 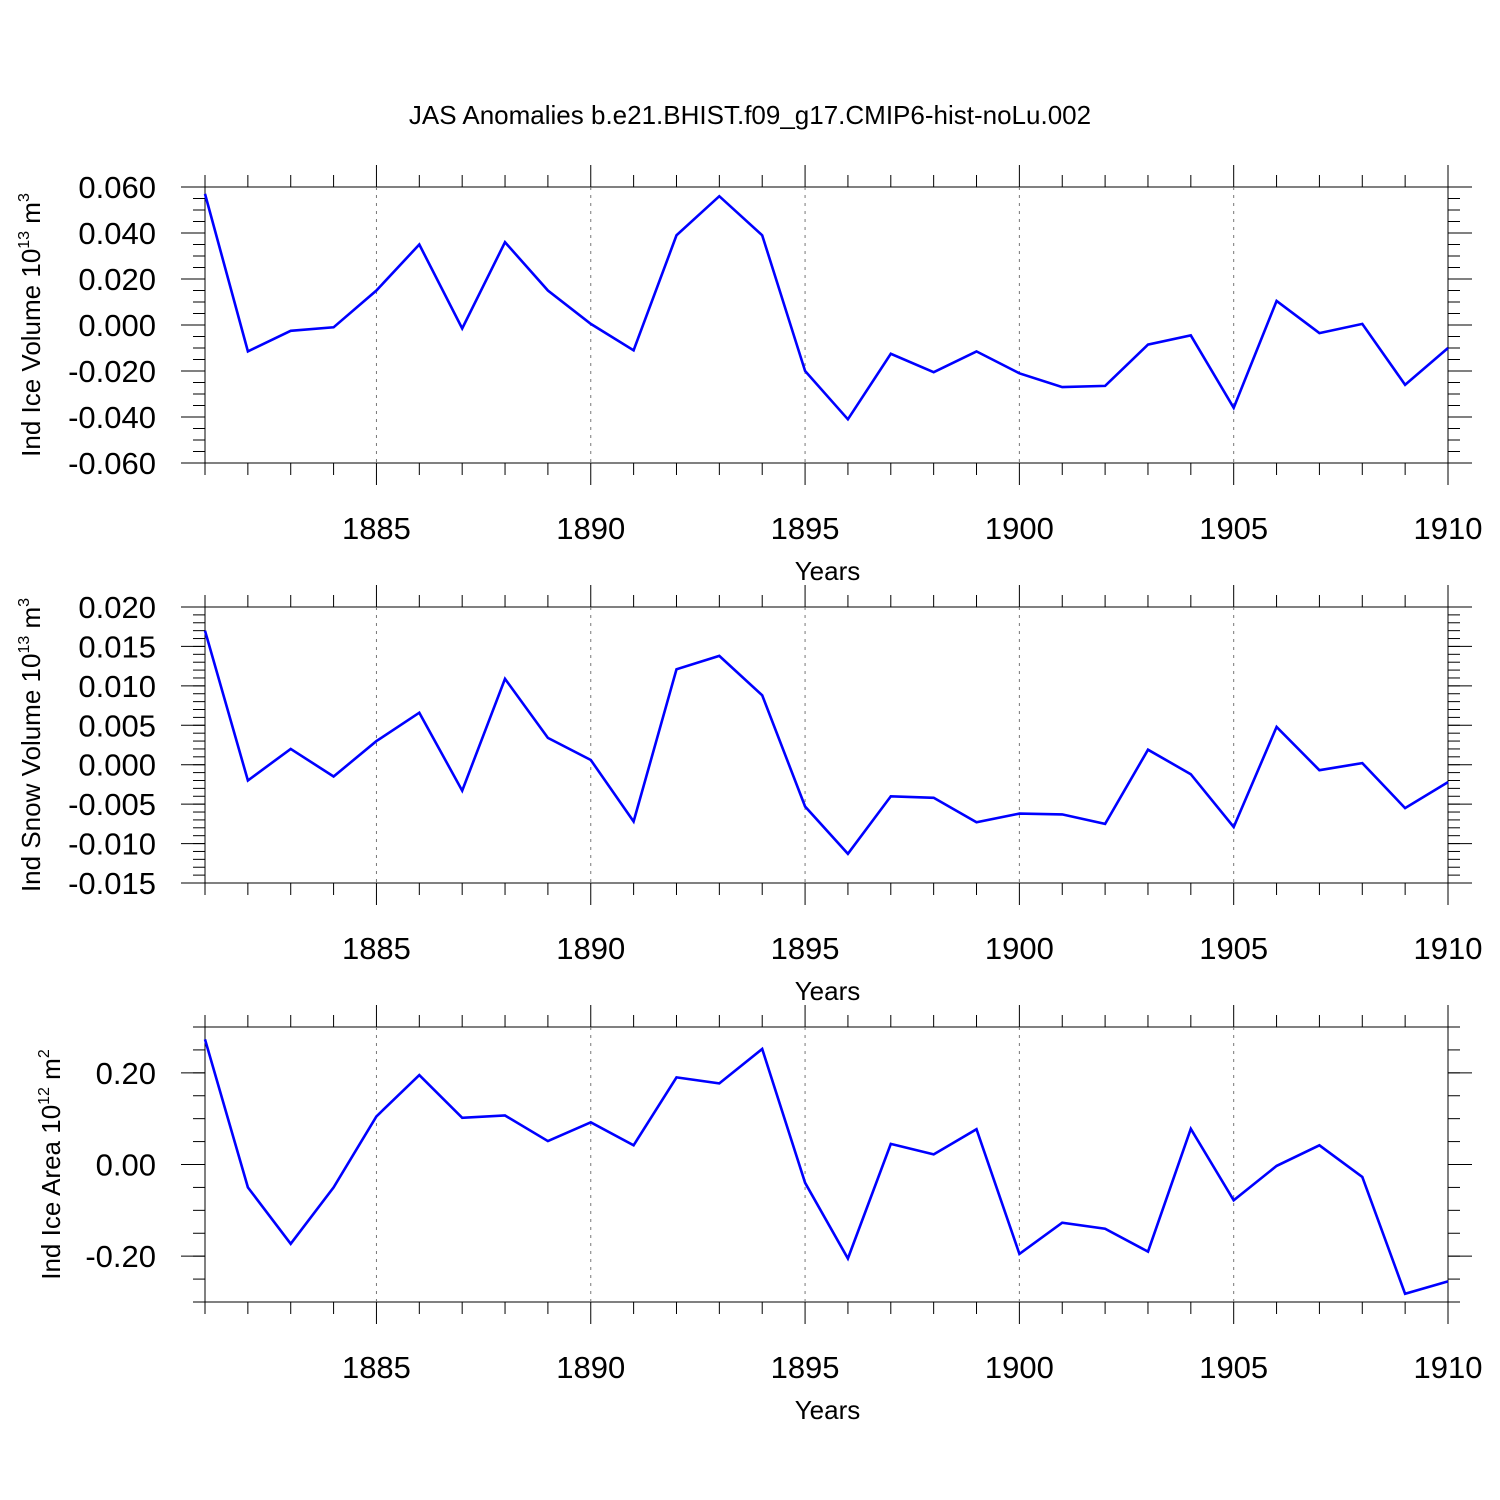 I want to click on y-tick-label: -0.010, so click(x=112, y=844).